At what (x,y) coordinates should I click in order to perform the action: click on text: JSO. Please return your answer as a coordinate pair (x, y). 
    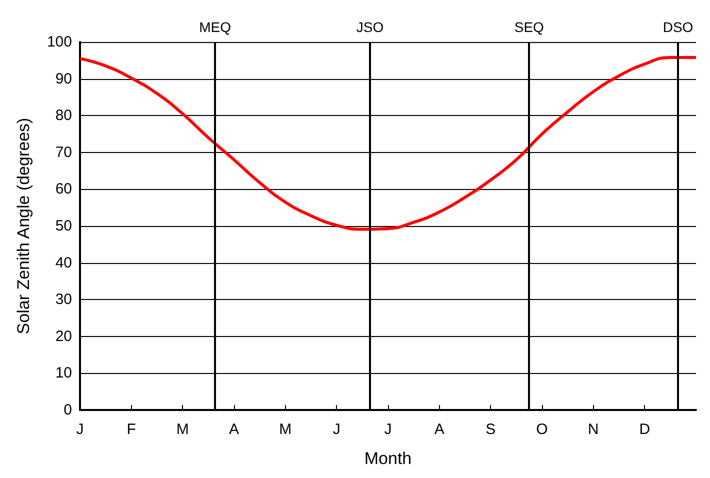
    Looking at the image, I should click on (370, 27).